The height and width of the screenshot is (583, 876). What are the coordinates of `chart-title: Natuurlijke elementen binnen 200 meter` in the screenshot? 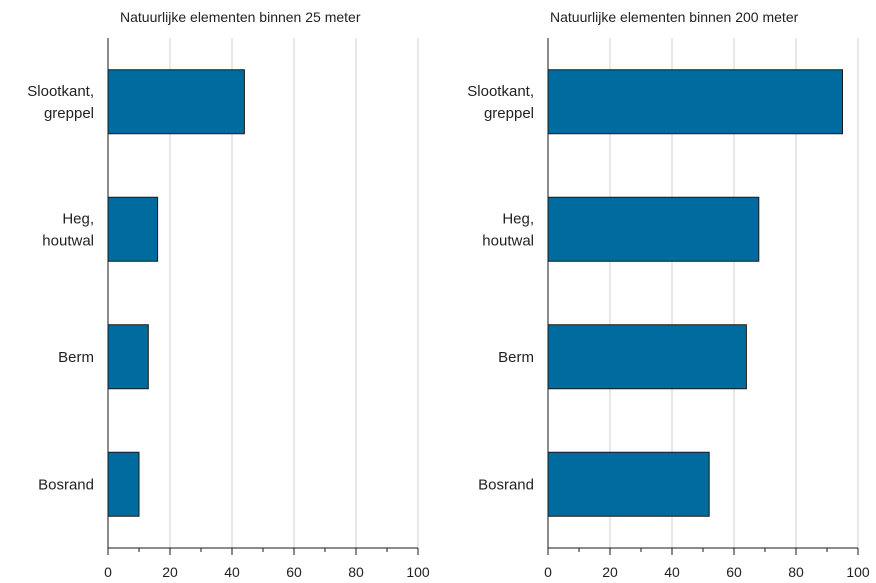 It's located at (674, 17).